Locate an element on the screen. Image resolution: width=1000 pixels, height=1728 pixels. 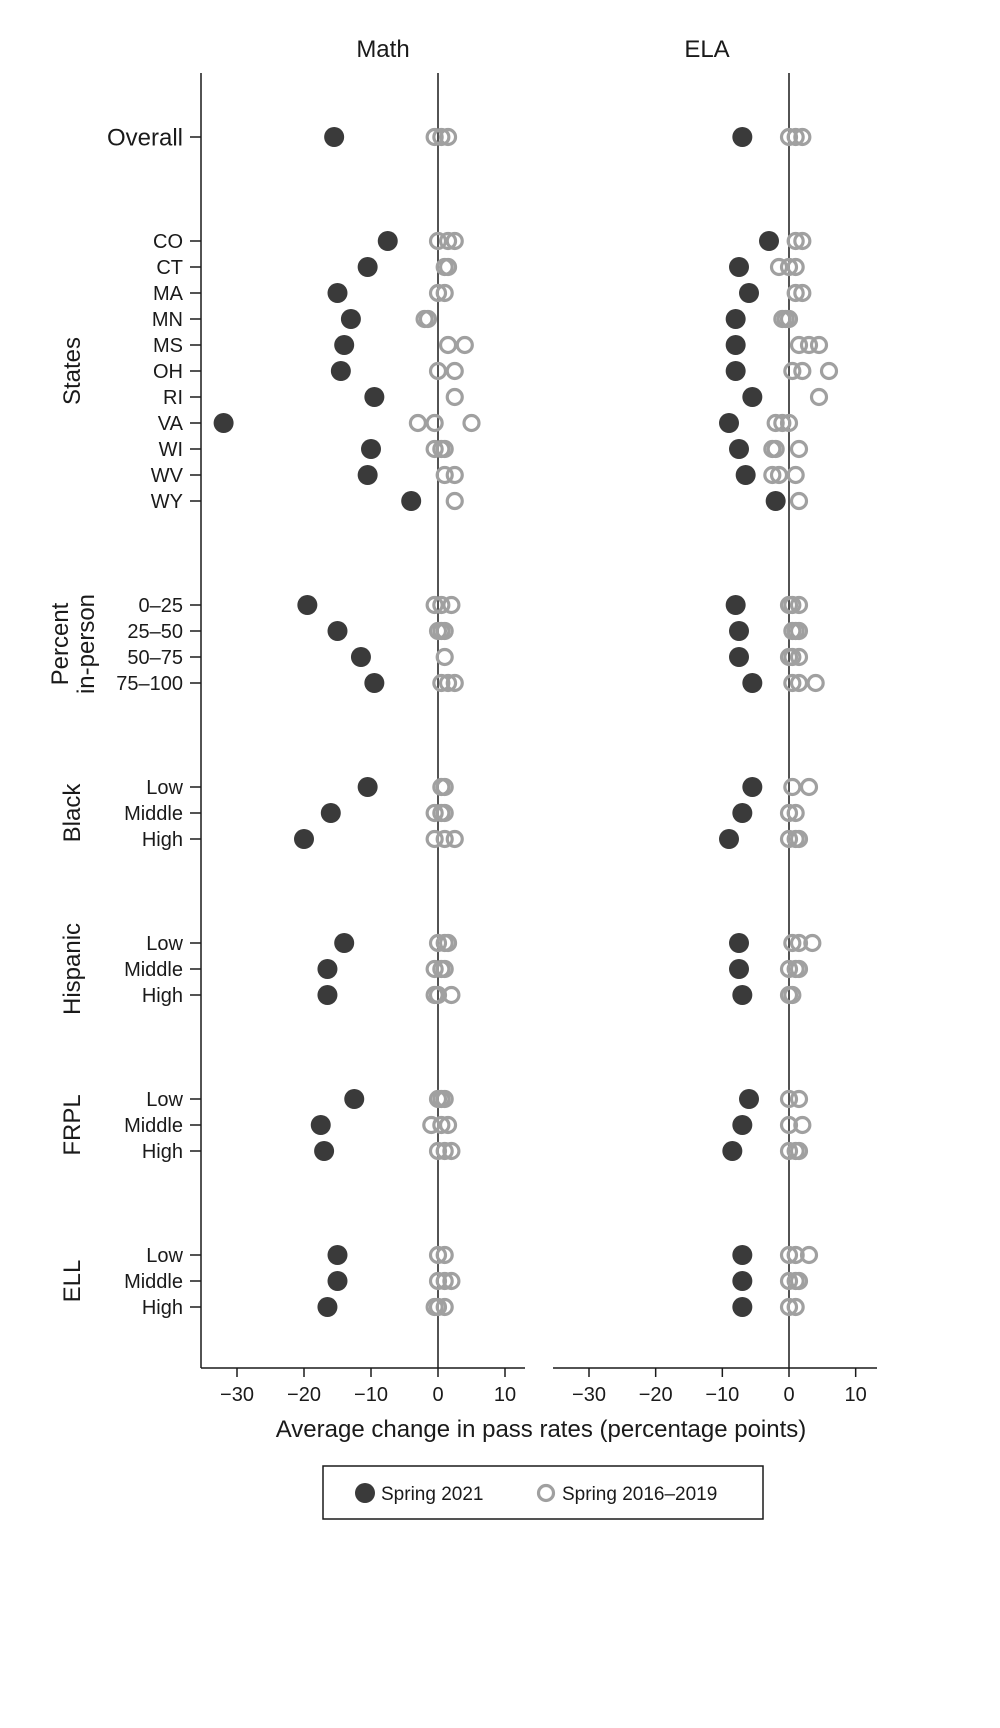
group-label-line: in-person is located at coordinates (86, 644).